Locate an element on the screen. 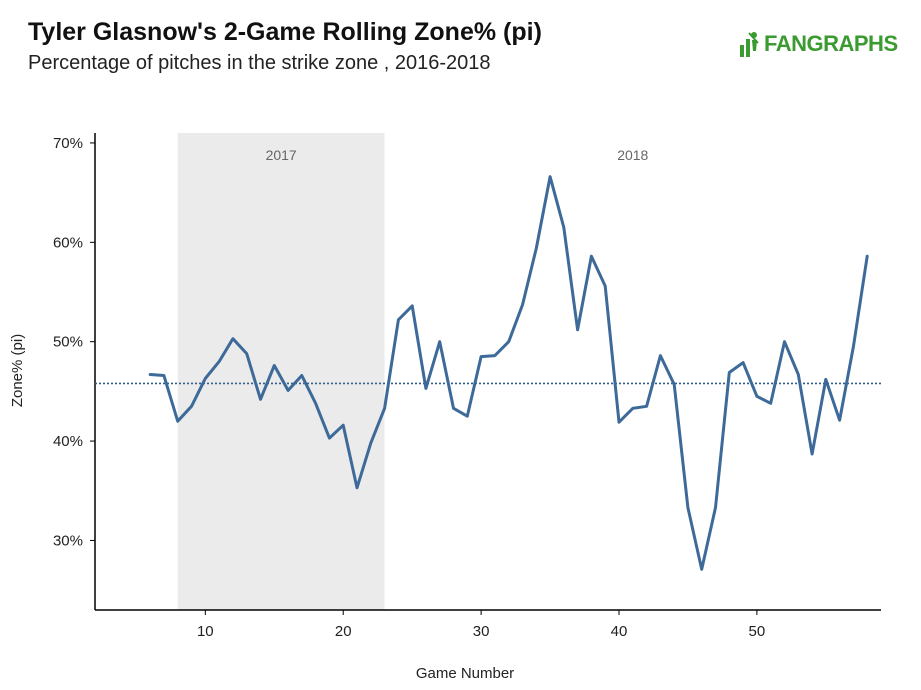 Image resolution: width=921 pixels, height=690 pixels. x-tick-label: 40 is located at coordinates (619, 631).